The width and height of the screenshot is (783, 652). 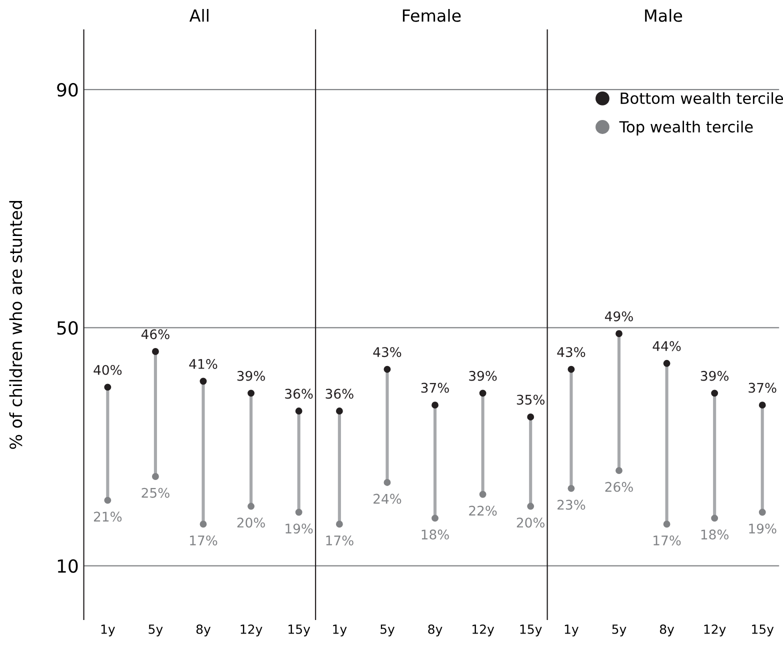 I want to click on chart-title: Female, so click(x=431, y=15).